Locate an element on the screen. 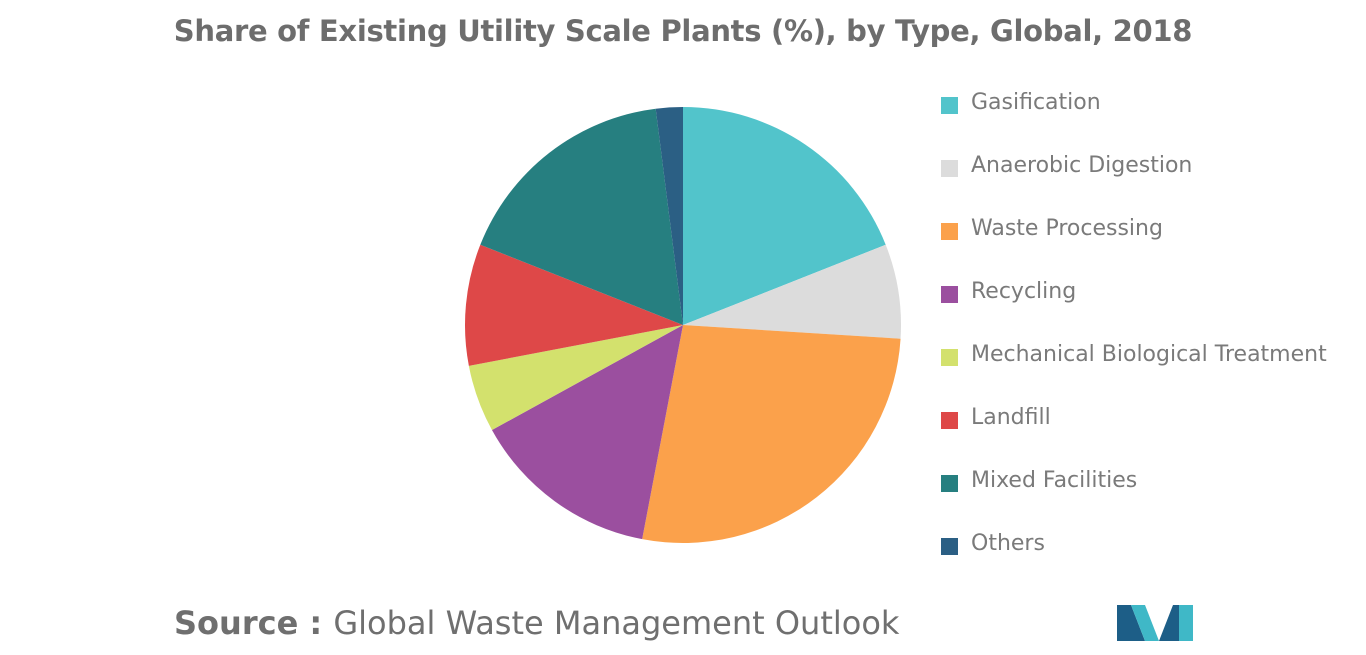  pie-slice-landfill is located at coordinates (573, 305).